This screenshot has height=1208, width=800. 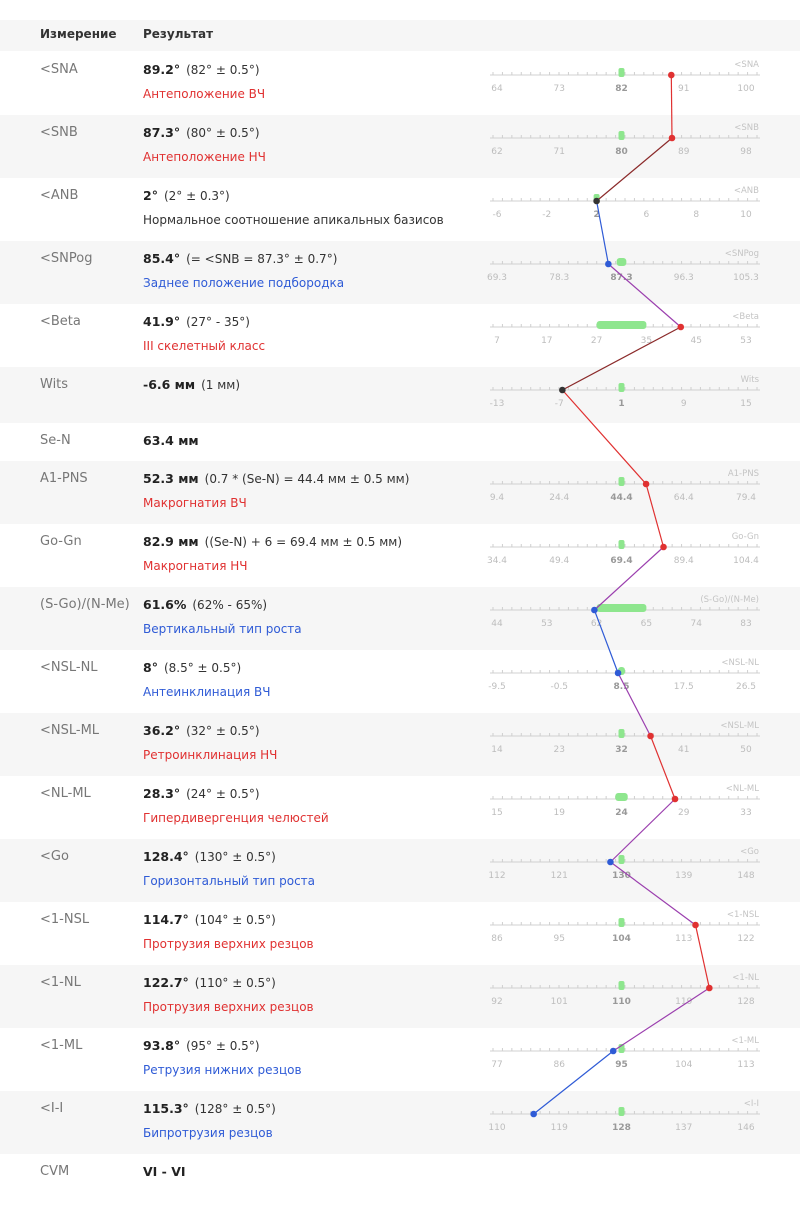 What do you see at coordinates (218, 322) in the screenshot?
I see `norm-reference: (27° - 35°)` at bounding box center [218, 322].